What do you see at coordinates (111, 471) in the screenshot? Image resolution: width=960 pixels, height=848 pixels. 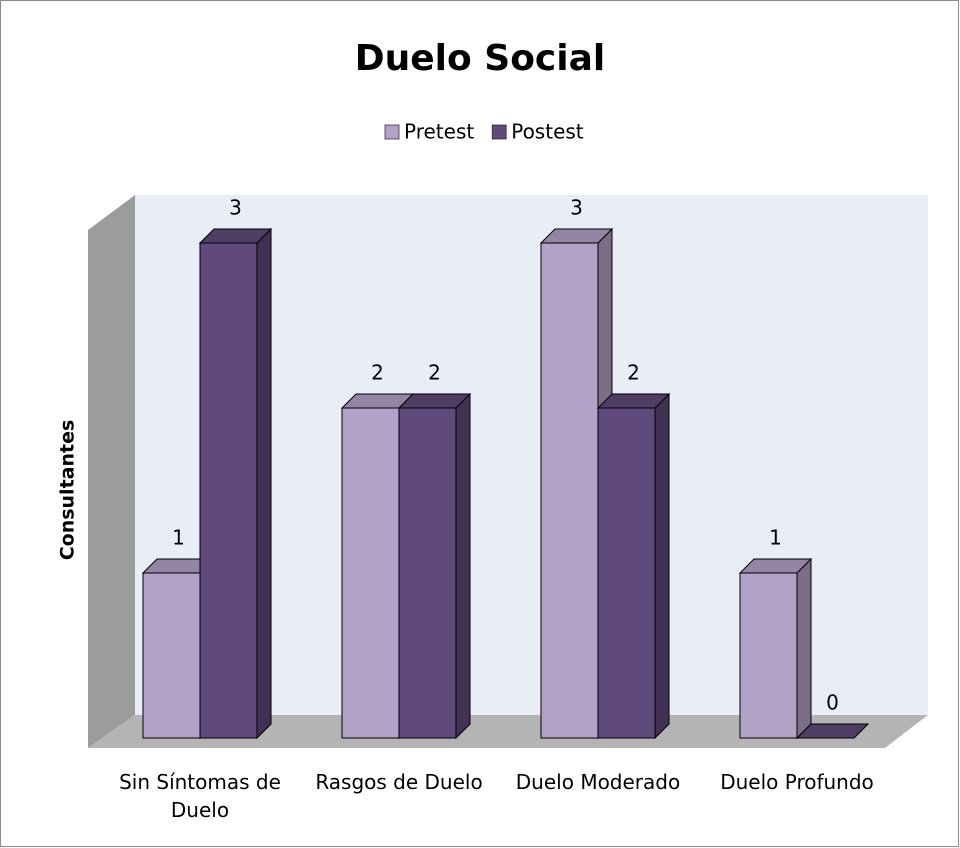 I see `side-wall` at bounding box center [111, 471].